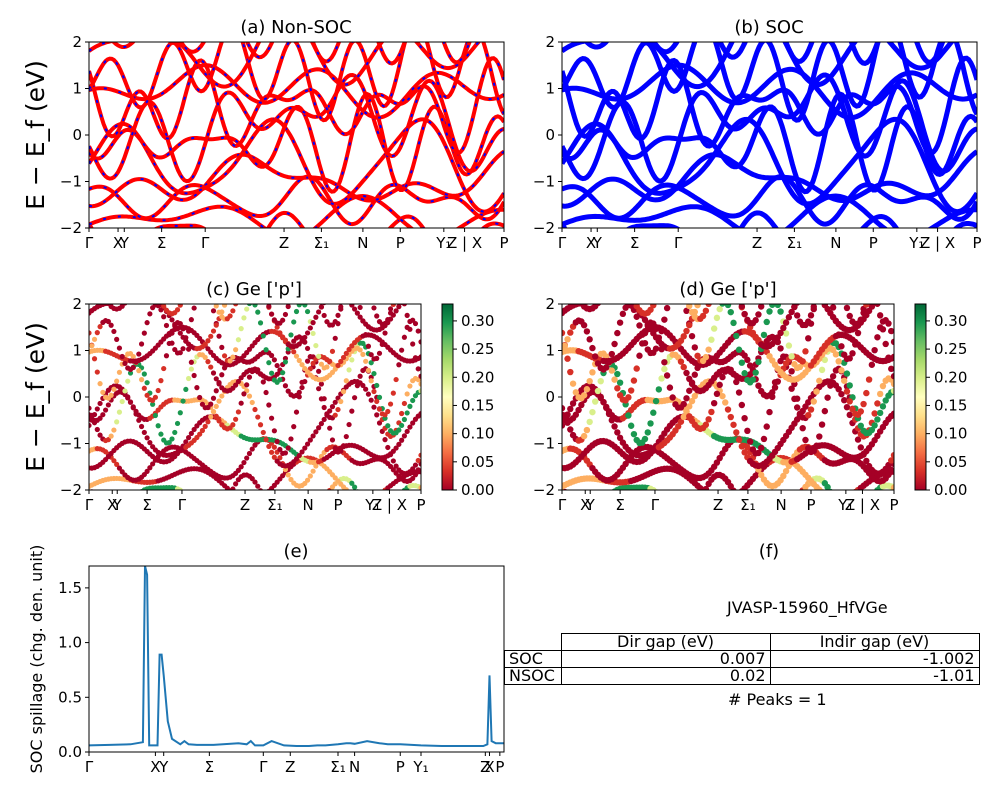 Image resolution: width=1000 pixels, height=800 pixels. Describe the element at coordinates (950, 434) in the screenshot. I see `colorbar-tick-label: 0.10` at that location.